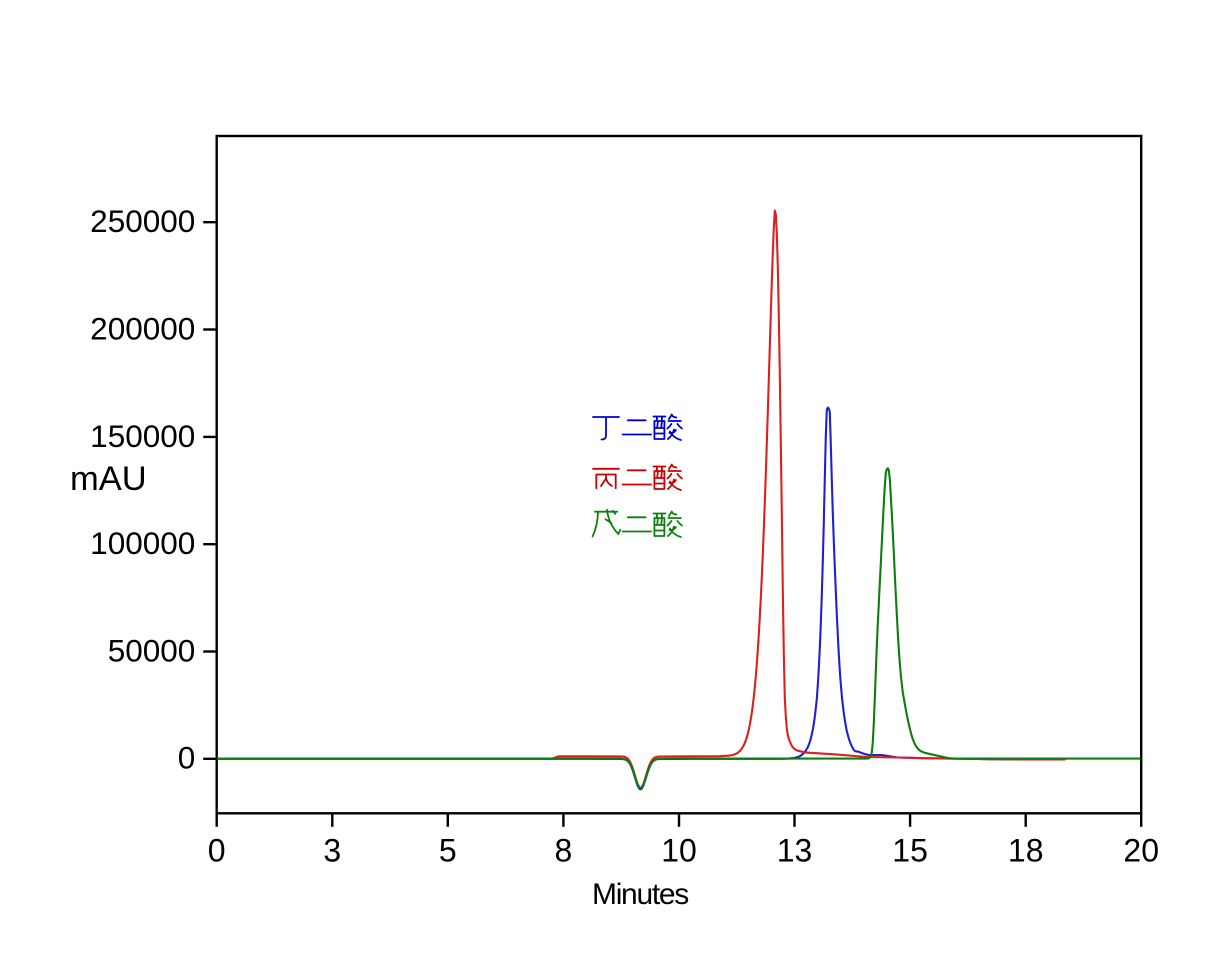 This screenshot has height=980, width=1230. What do you see at coordinates (108, 479) in the screenshot?
I see `svg-text: mAU` at bounding box center [108, 479].